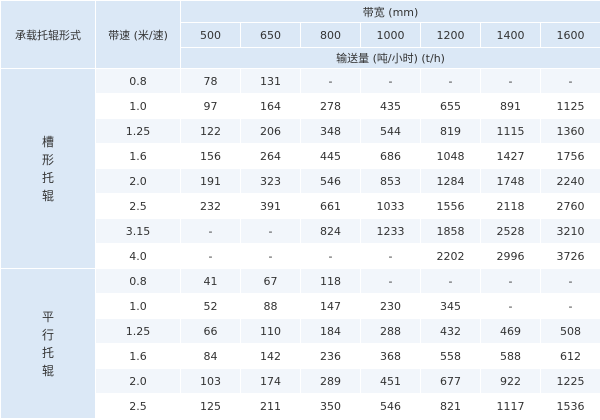 The height and width of the screenshot is (420, 600). What do you see at coordinates (270, 35) in the screenshot?
I see `width-cell: 650` at bounding box center [270, 35].